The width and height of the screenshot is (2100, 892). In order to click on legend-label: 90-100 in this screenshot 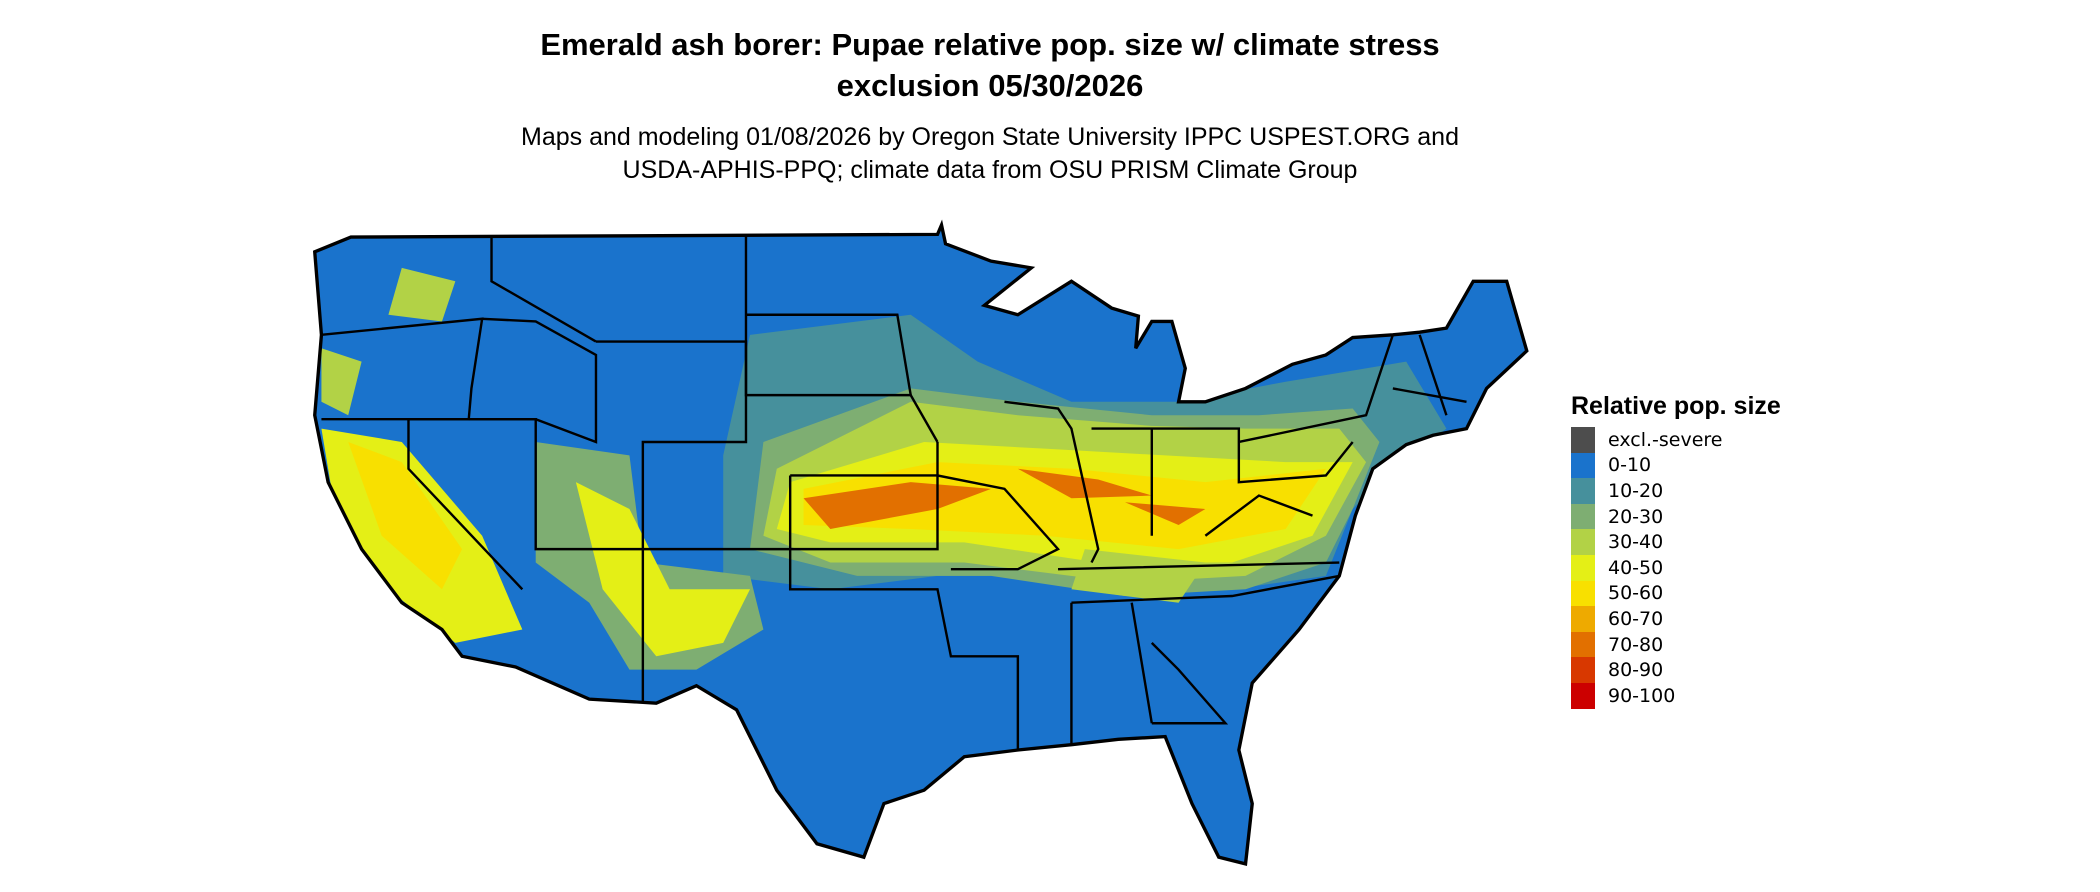, I will do `click(1642, 695)`.